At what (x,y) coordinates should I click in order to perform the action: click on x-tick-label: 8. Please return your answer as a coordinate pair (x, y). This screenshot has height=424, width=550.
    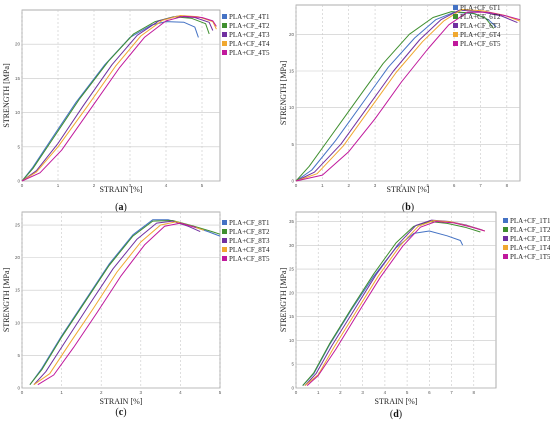
    Looking at the image, I should click on (474, 392).